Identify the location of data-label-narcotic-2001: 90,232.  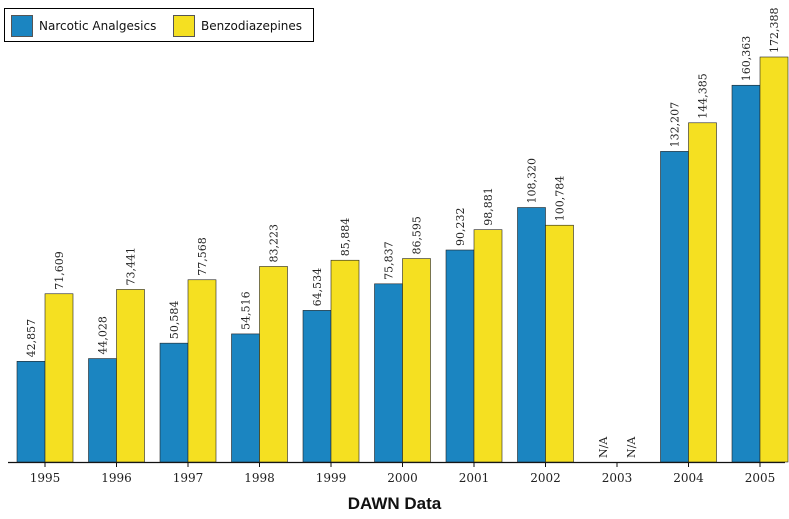
(460, 227).